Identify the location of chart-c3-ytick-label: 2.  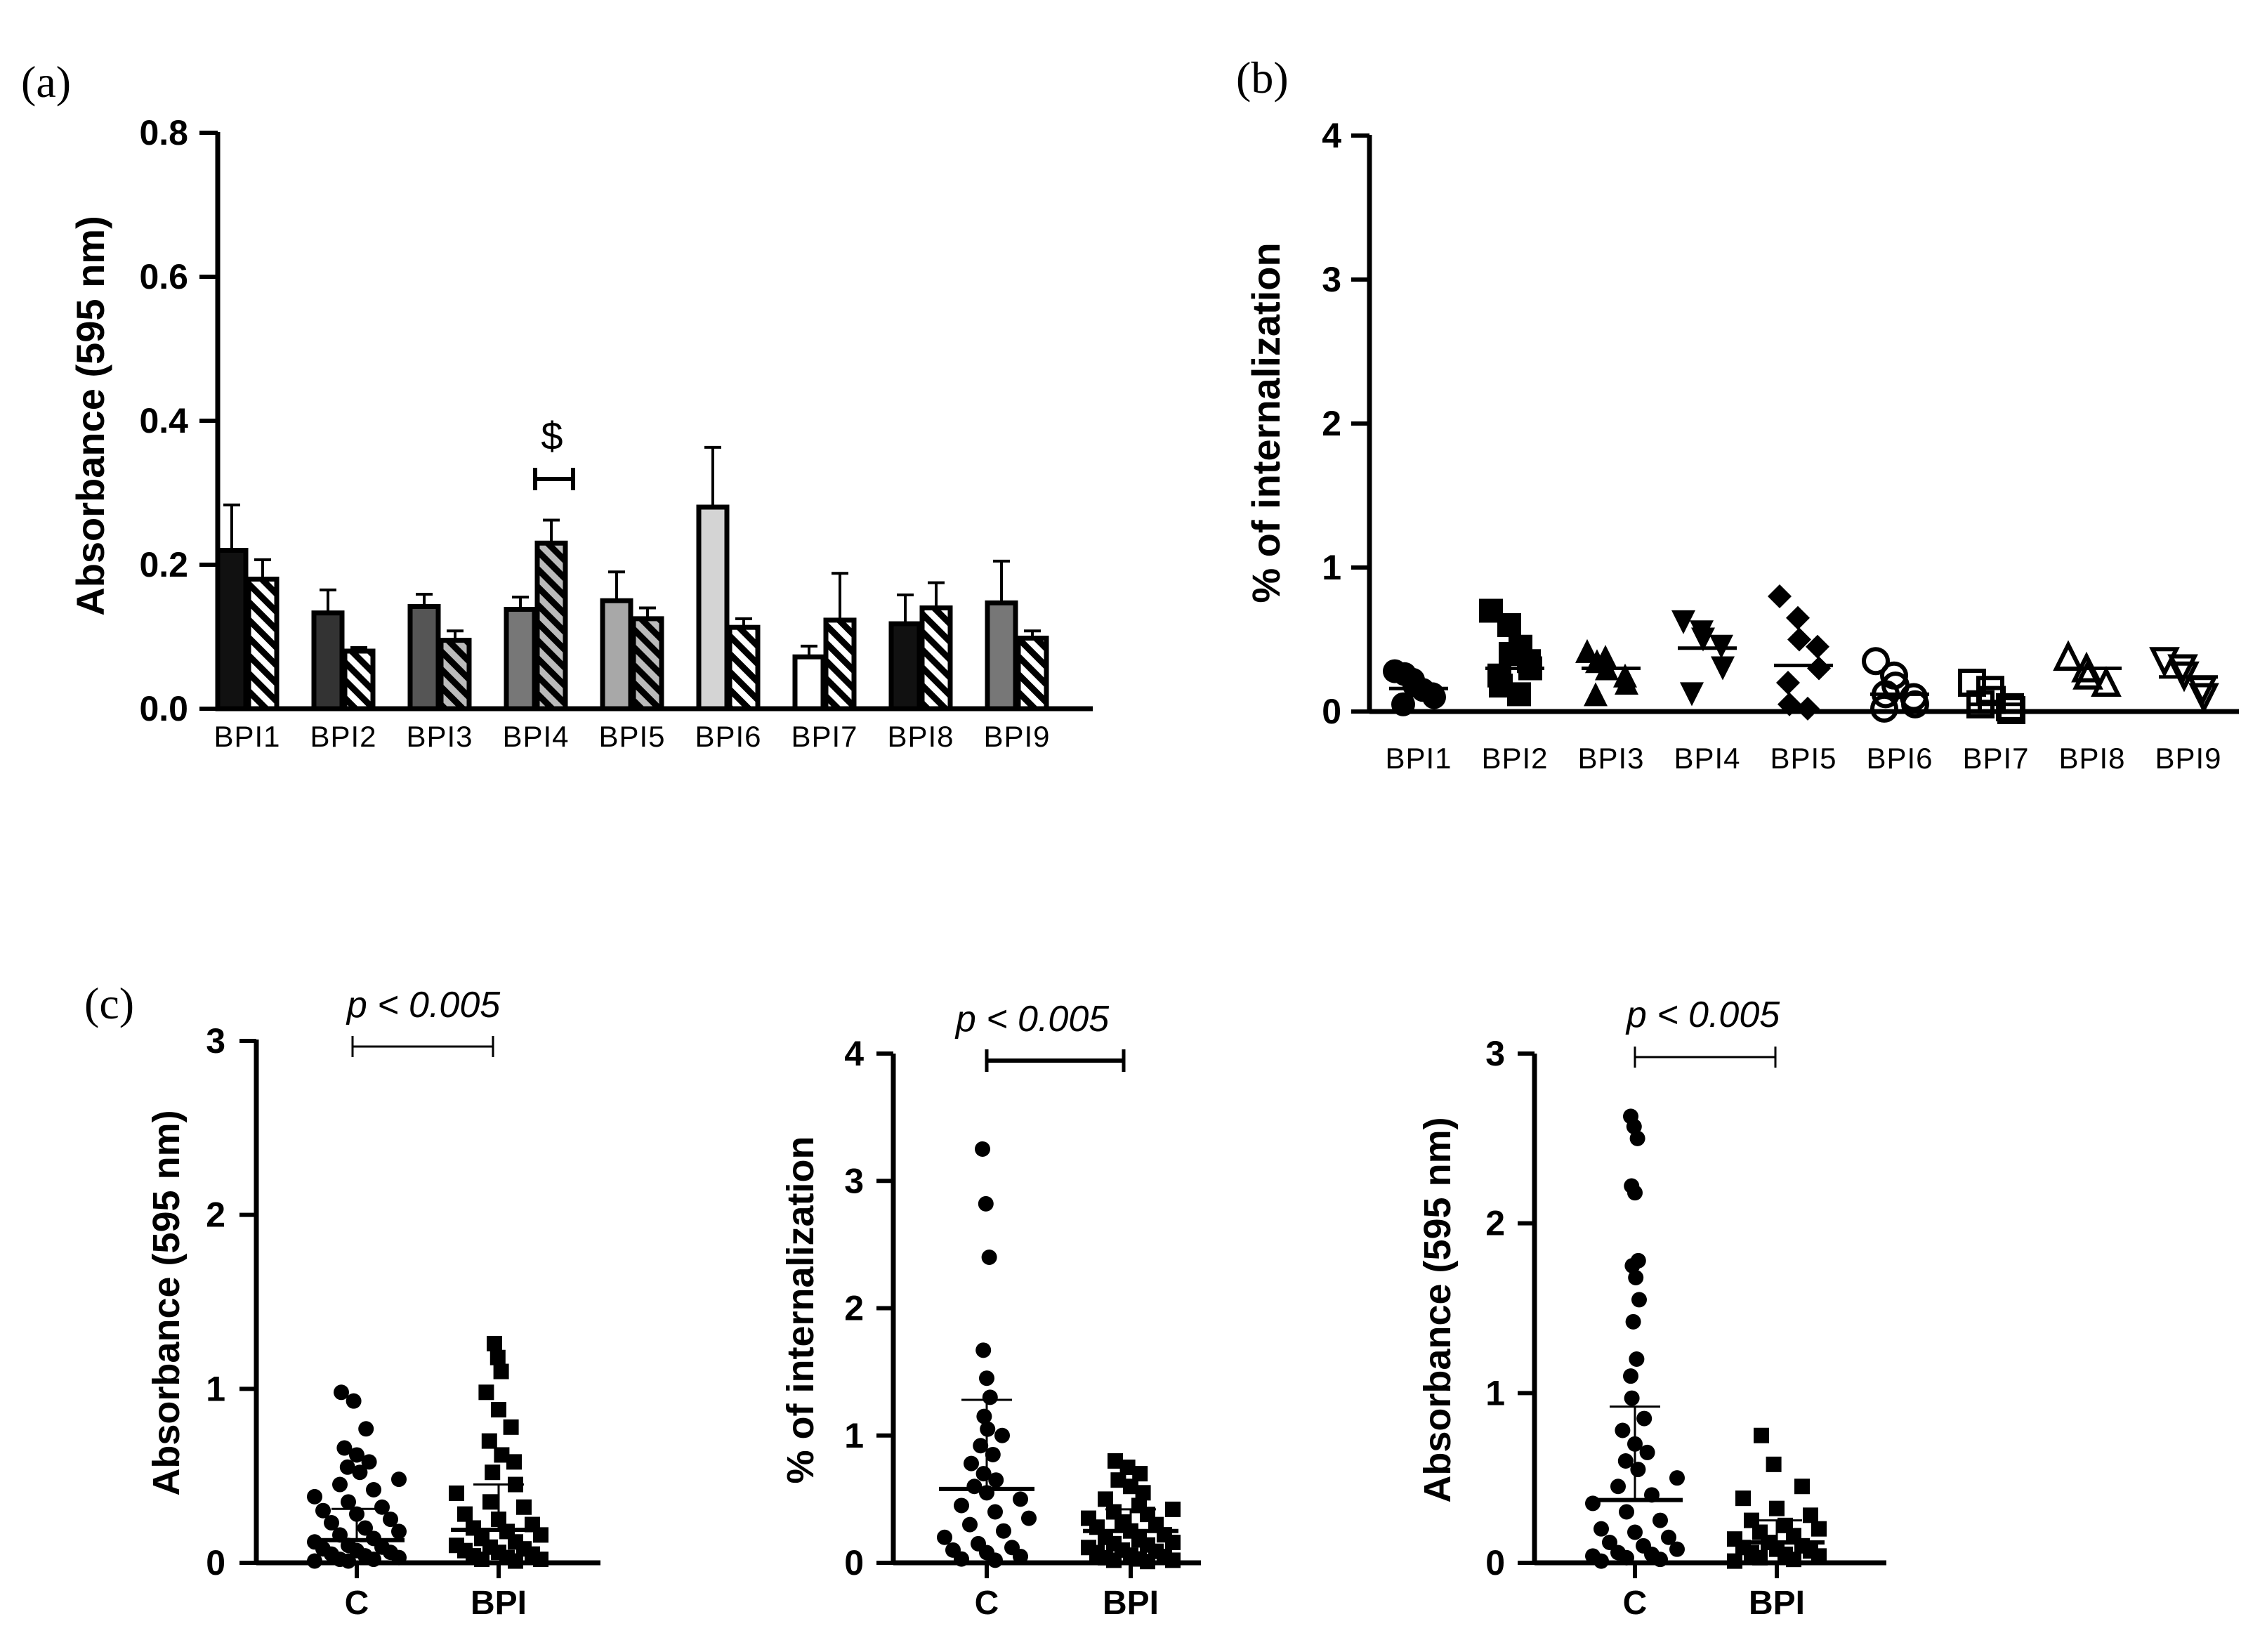
(1495, 1223).